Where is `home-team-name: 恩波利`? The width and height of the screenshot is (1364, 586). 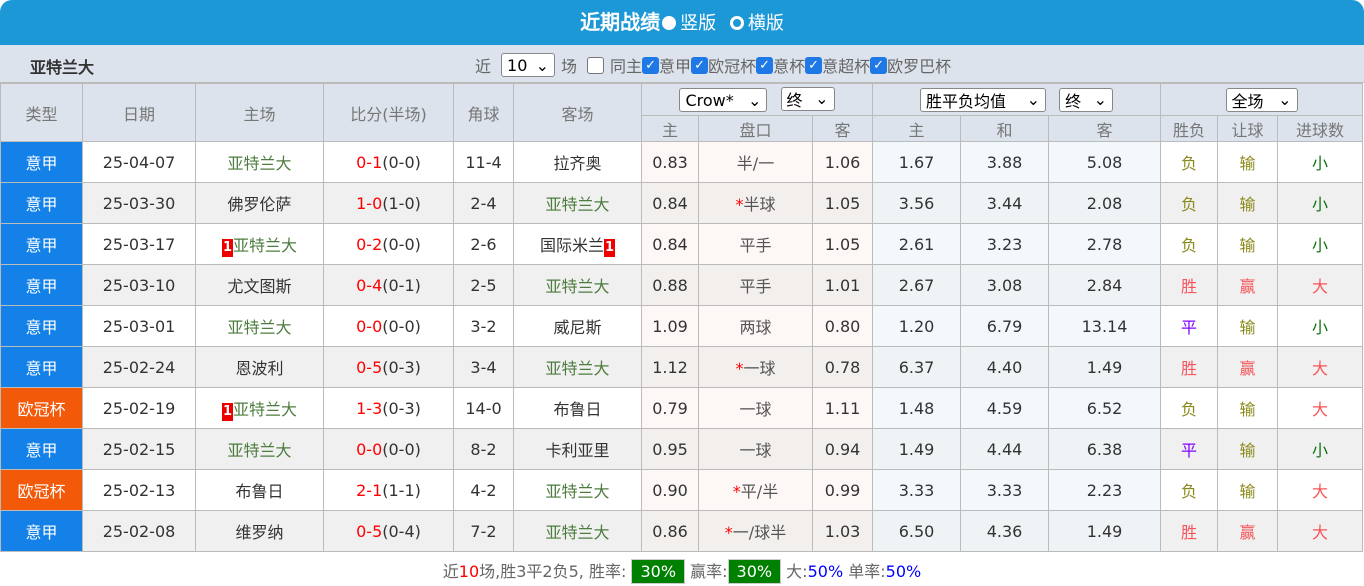
home-team-name: 恩波利 is located at coordinates (259, 368).